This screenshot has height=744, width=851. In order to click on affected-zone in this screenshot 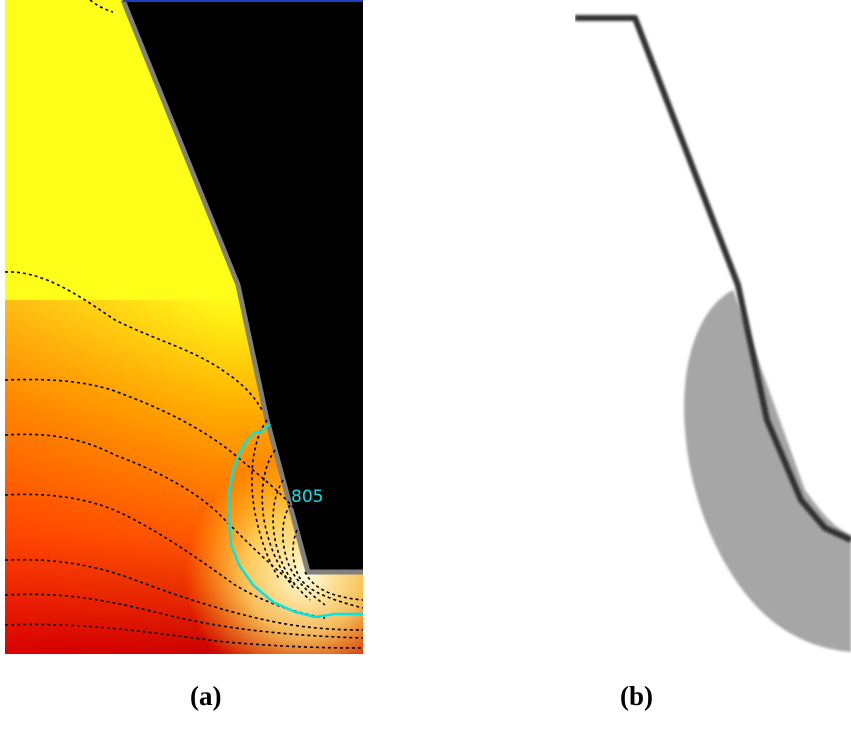, I will do `click(767, 471)`.